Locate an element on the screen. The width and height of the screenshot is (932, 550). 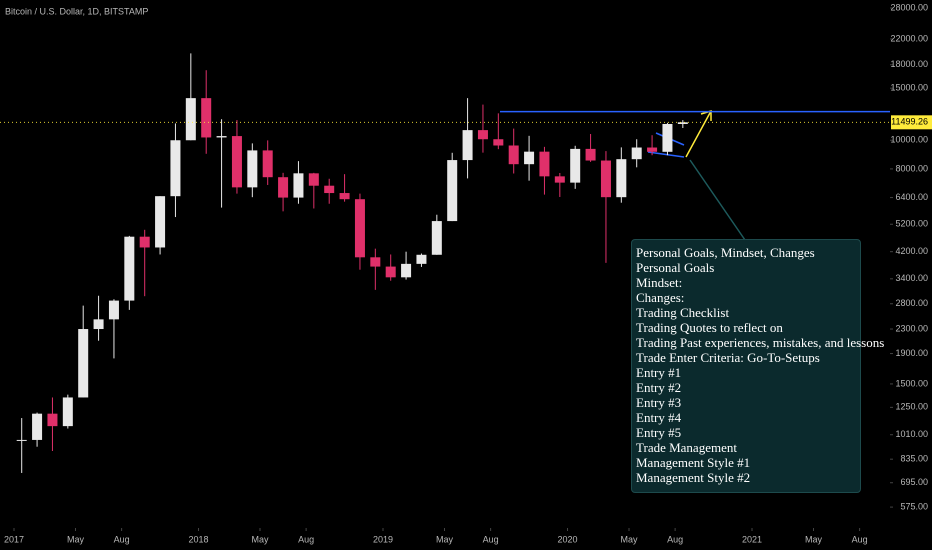
note-line: Entry #2 is located at coordinates (659, 387).